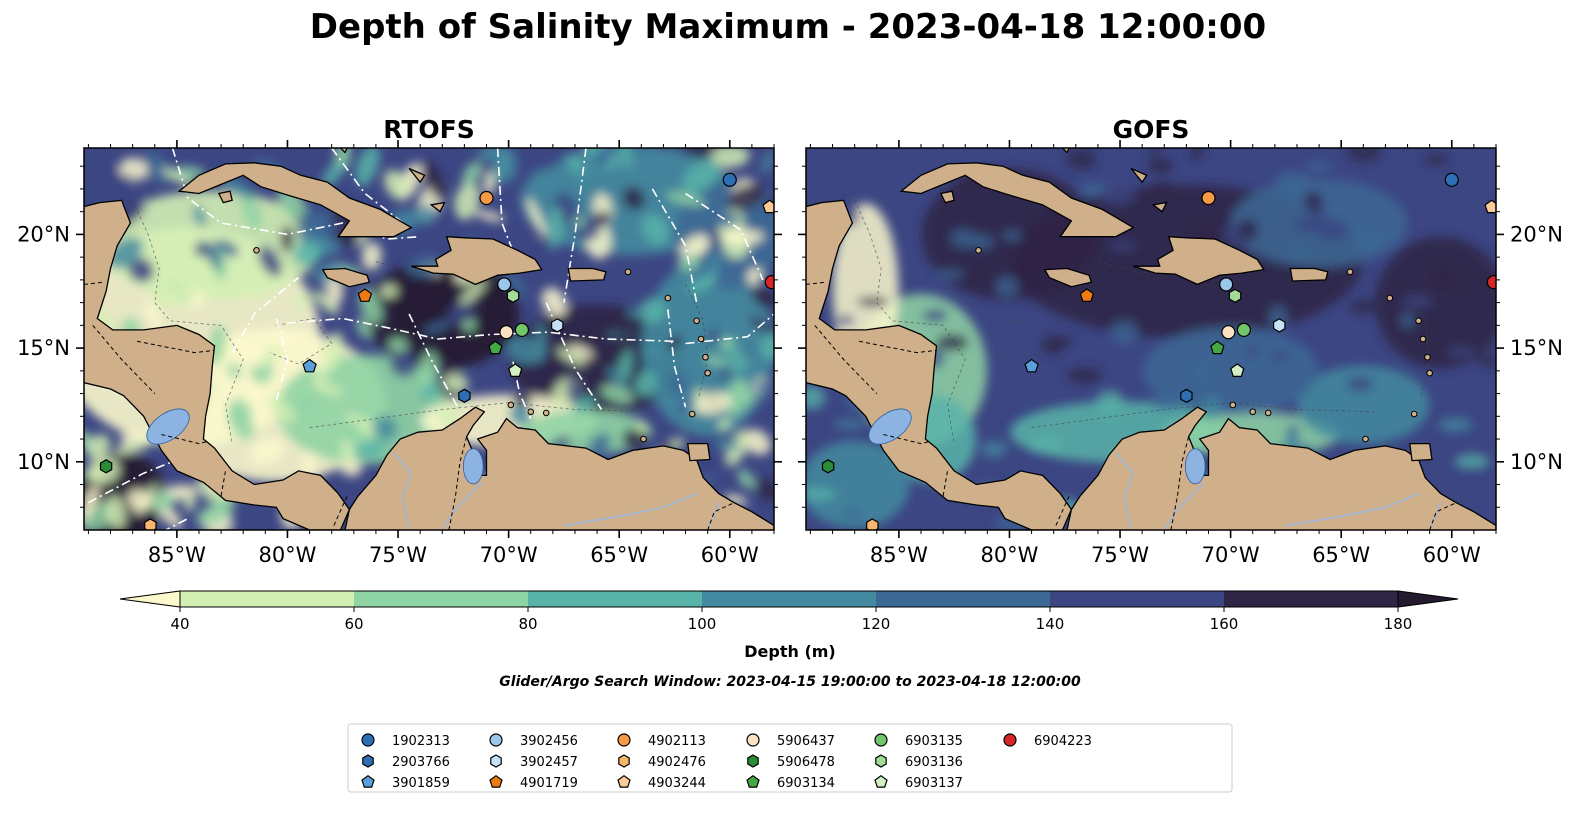 Image resolution: width=1577 pixels, height=827 pixels. I want to click on legend-item: 6903136, so click(919, 762).